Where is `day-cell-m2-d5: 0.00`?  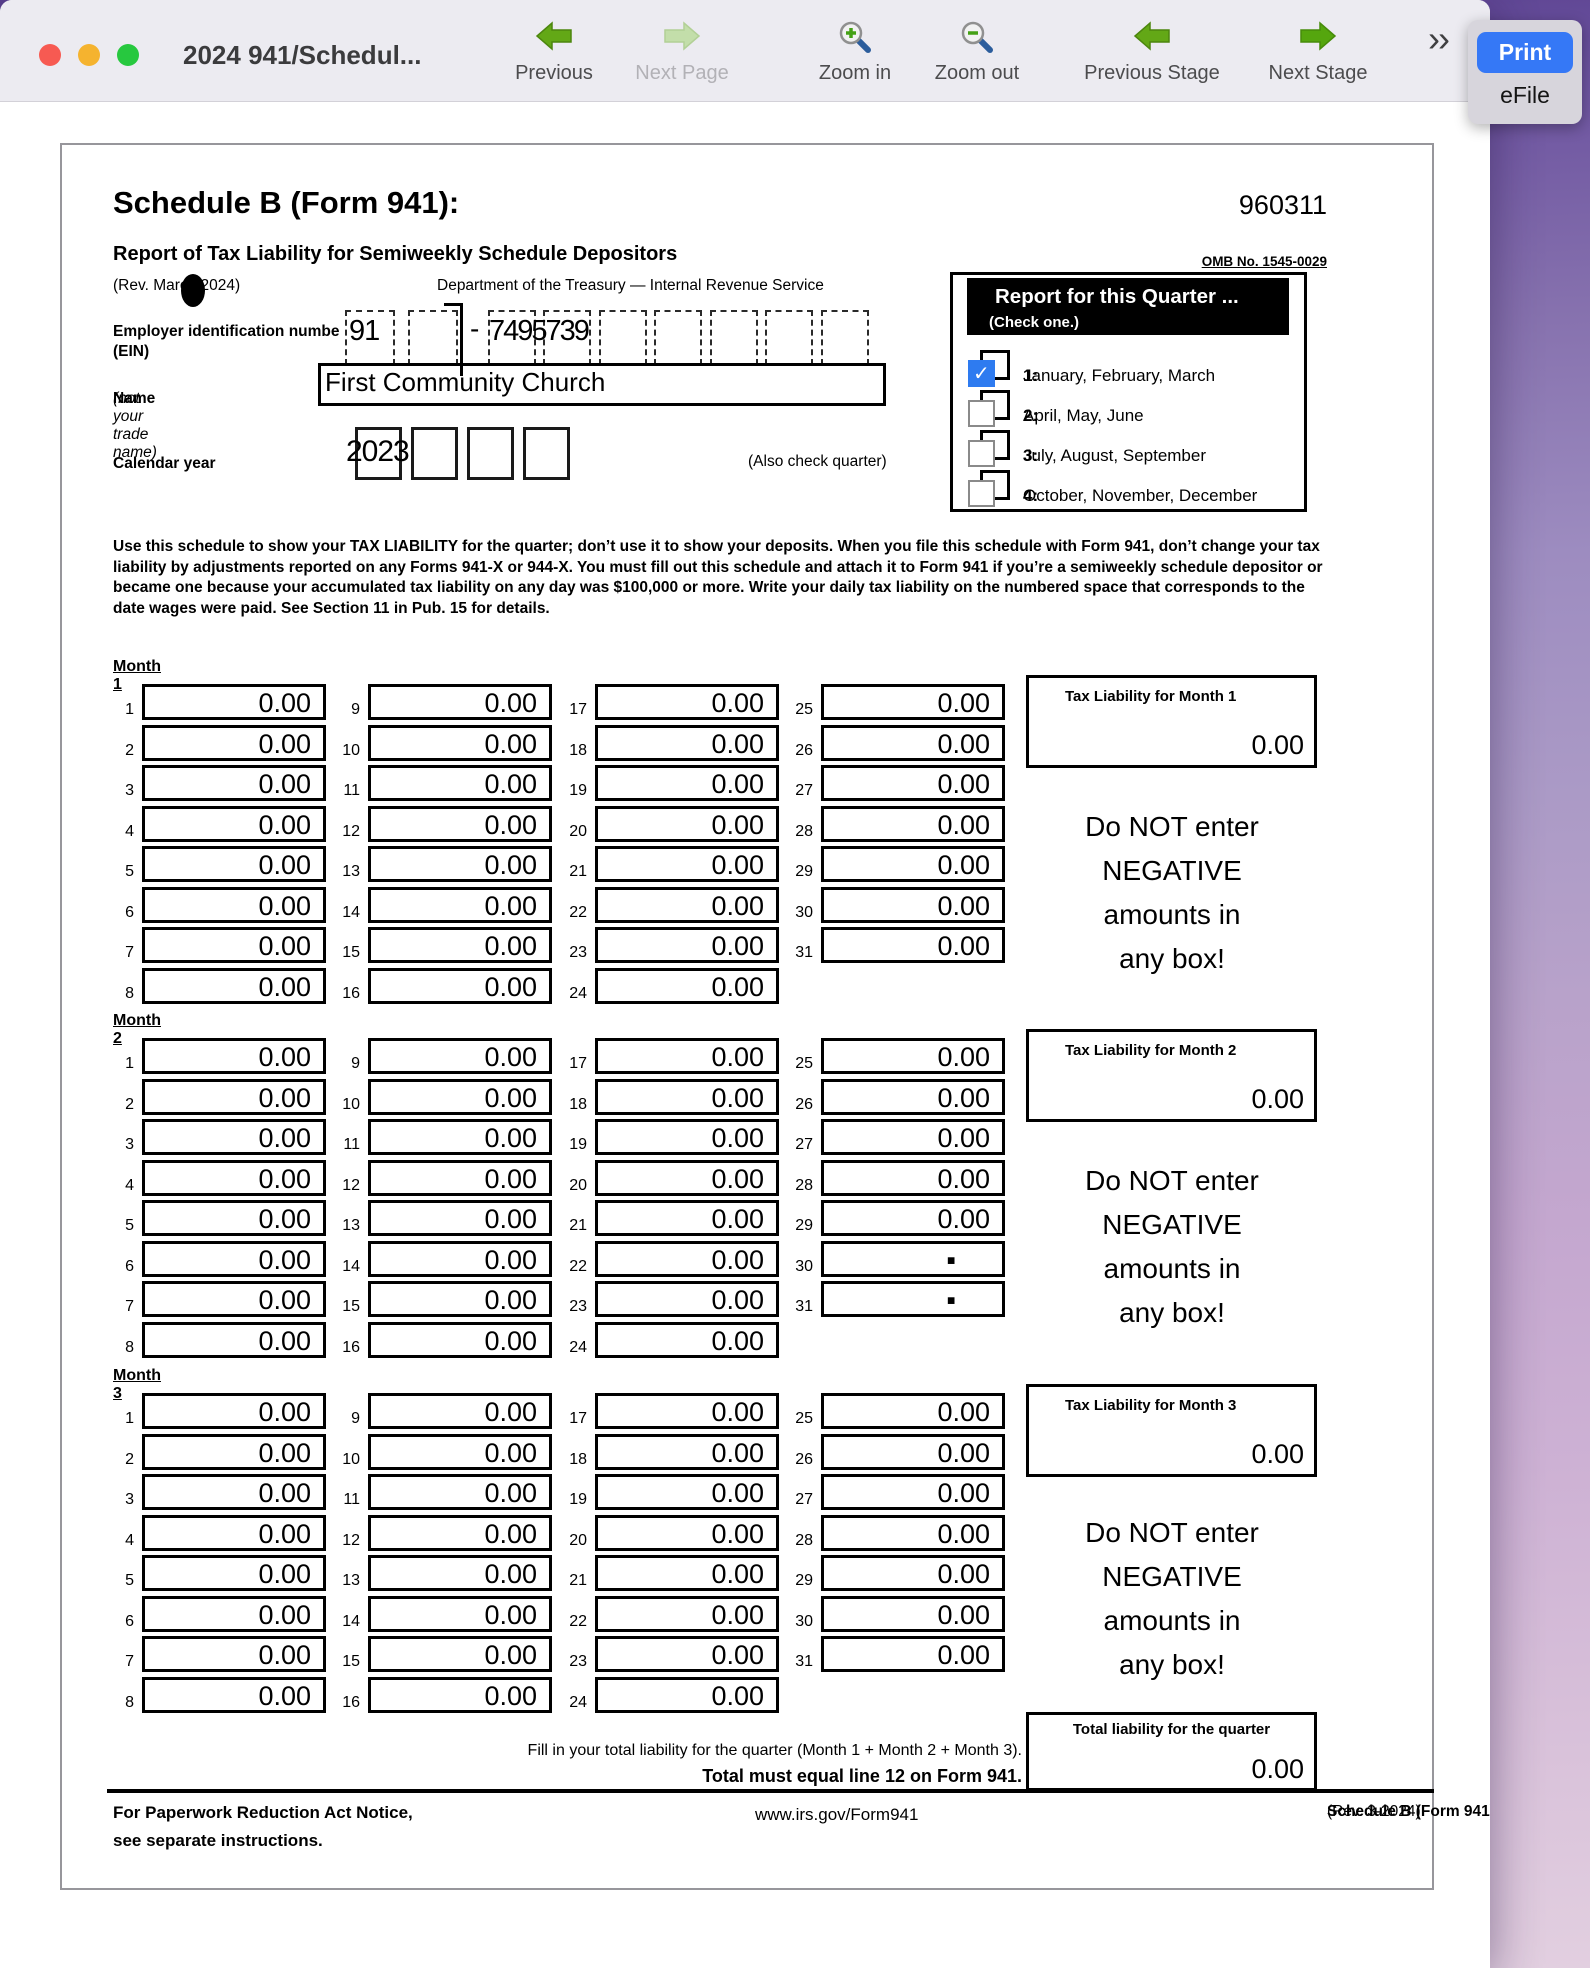
day-cell-m2-d5: 0.00 is located at coordinates (234, 1218).